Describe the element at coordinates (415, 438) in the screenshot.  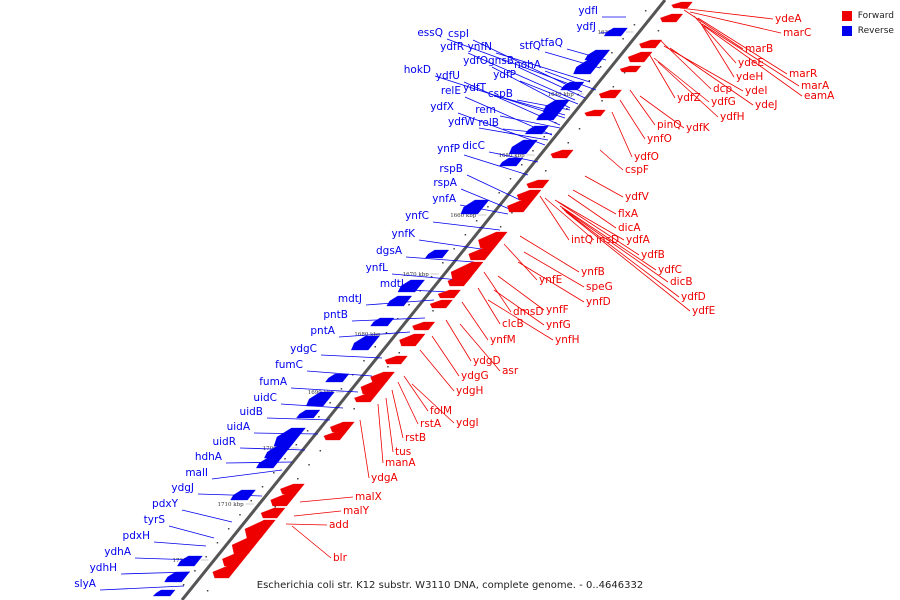
I see `forward-gene-label: rstB` at that location.